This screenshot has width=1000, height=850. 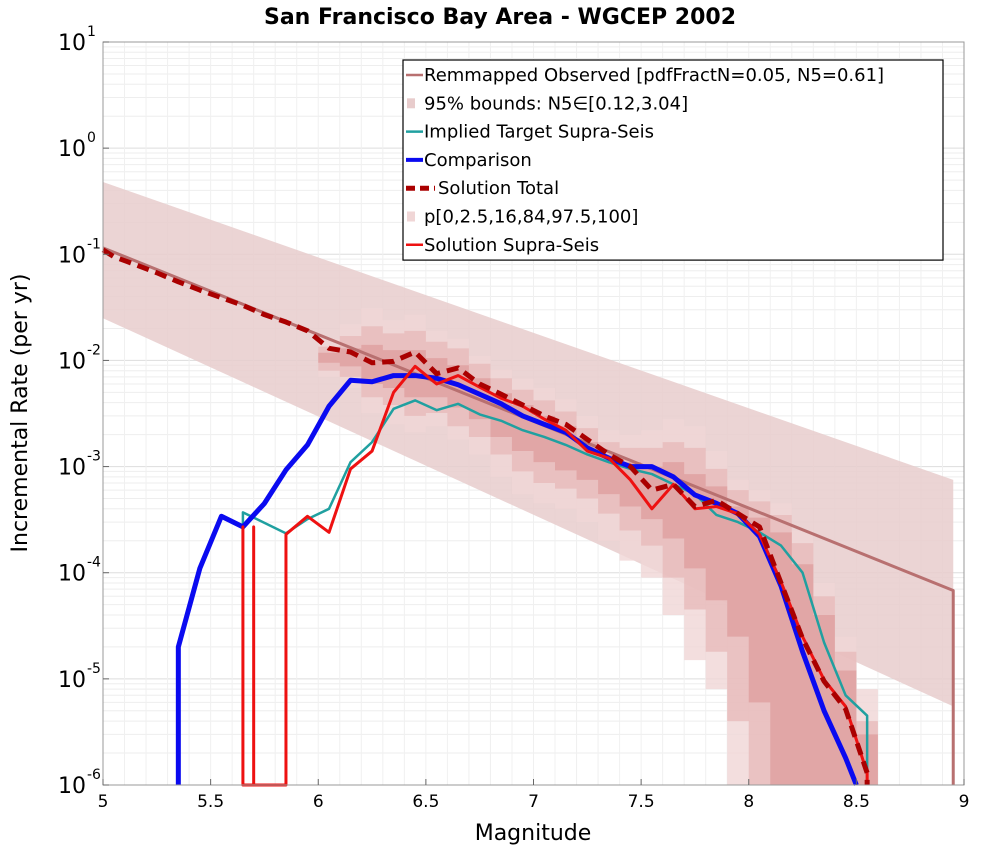 I want to click on legend-box, so click(x=673, y=160).